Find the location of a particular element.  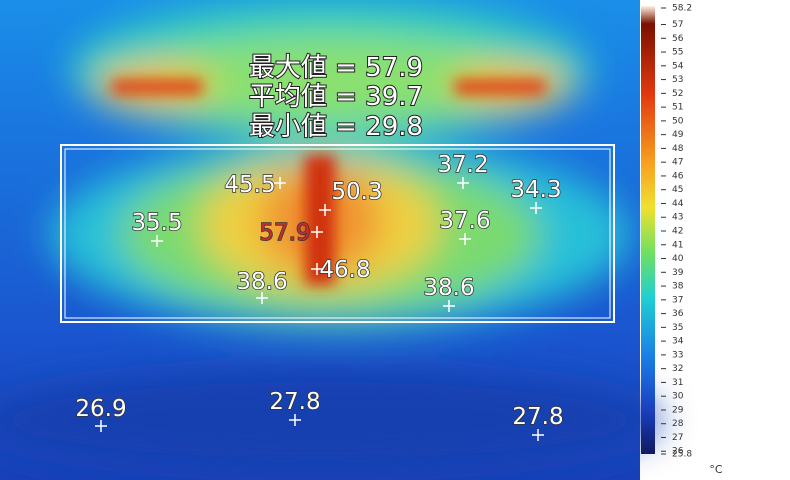

colorbar-label: 34 is located at coordinates (678, 342).